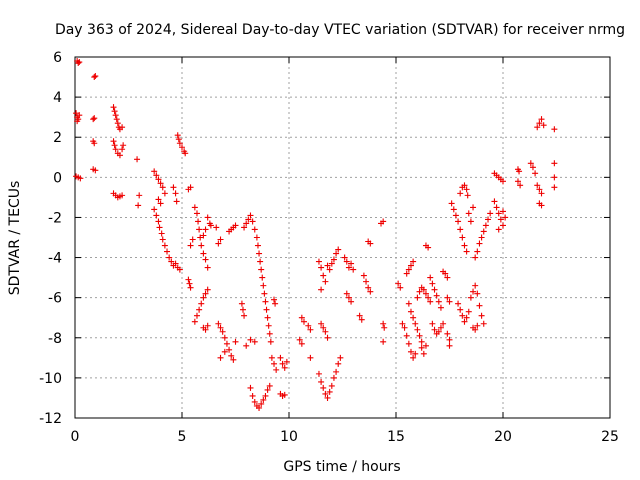 The height and width of the screenshot is (480, 640). What do you see at coordinates (610, 437) in the screenshot?
I see `x-tick-label: 25` at bounding box center [610, 437].